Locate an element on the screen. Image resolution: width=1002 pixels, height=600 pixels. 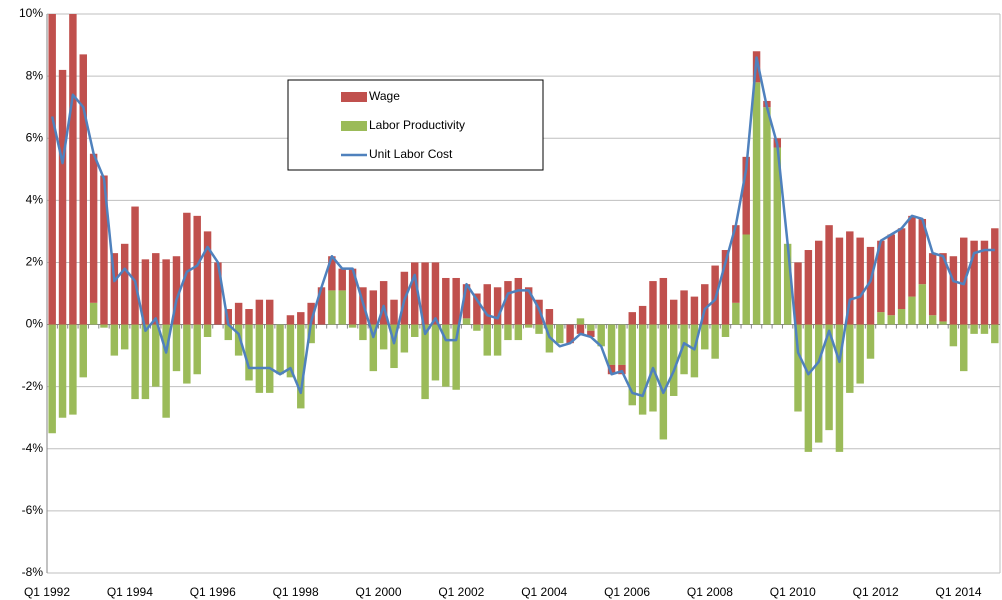
legend-swatch is located at coordinates (354, 97).